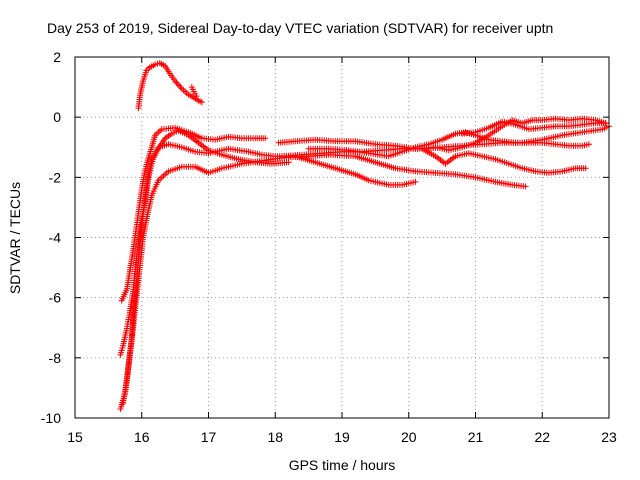 This screenshot has width=640, height=480. I want to click on x-tick-label: 22, so click(542, 437).